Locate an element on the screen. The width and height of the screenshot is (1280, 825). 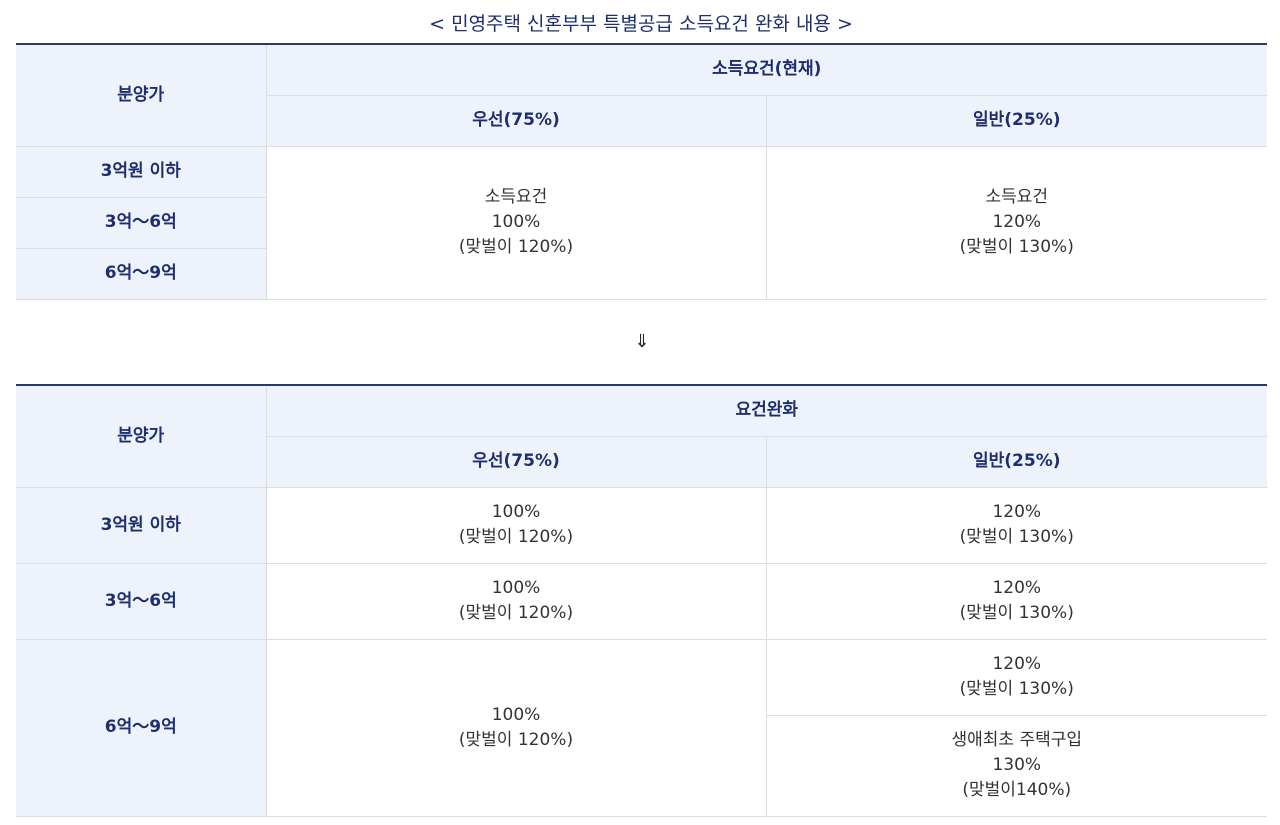
cell-line: 130% is located at coordinates (1017, 765).